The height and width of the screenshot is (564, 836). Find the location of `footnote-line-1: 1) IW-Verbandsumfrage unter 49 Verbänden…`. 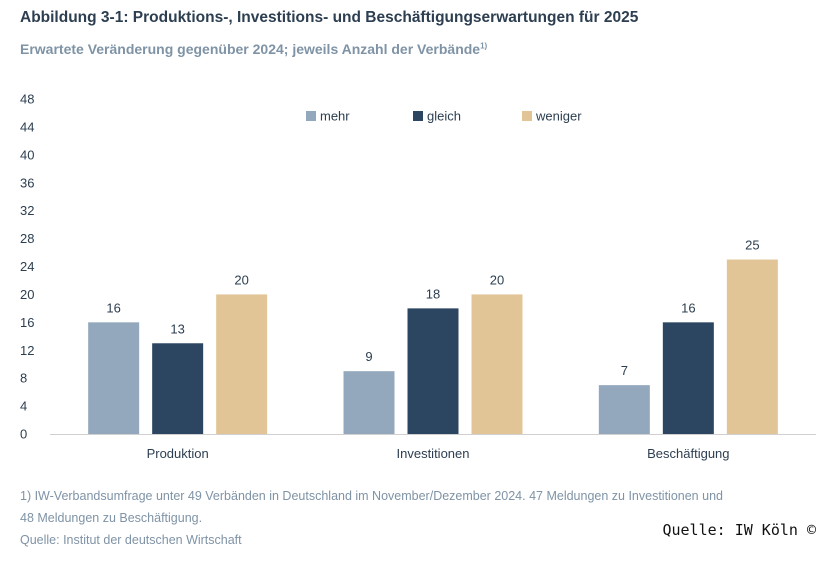

footnote-line-1: 1) IW-Verbandsumfrage unter 49 Verbänden… is located at coordinates (371, 496).